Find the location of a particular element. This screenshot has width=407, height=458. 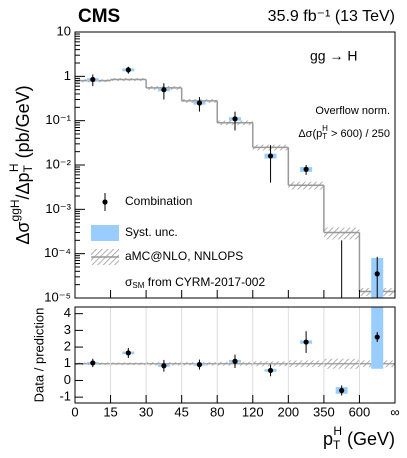

x-tick-label: 45 is located at coordinates (181, 411).